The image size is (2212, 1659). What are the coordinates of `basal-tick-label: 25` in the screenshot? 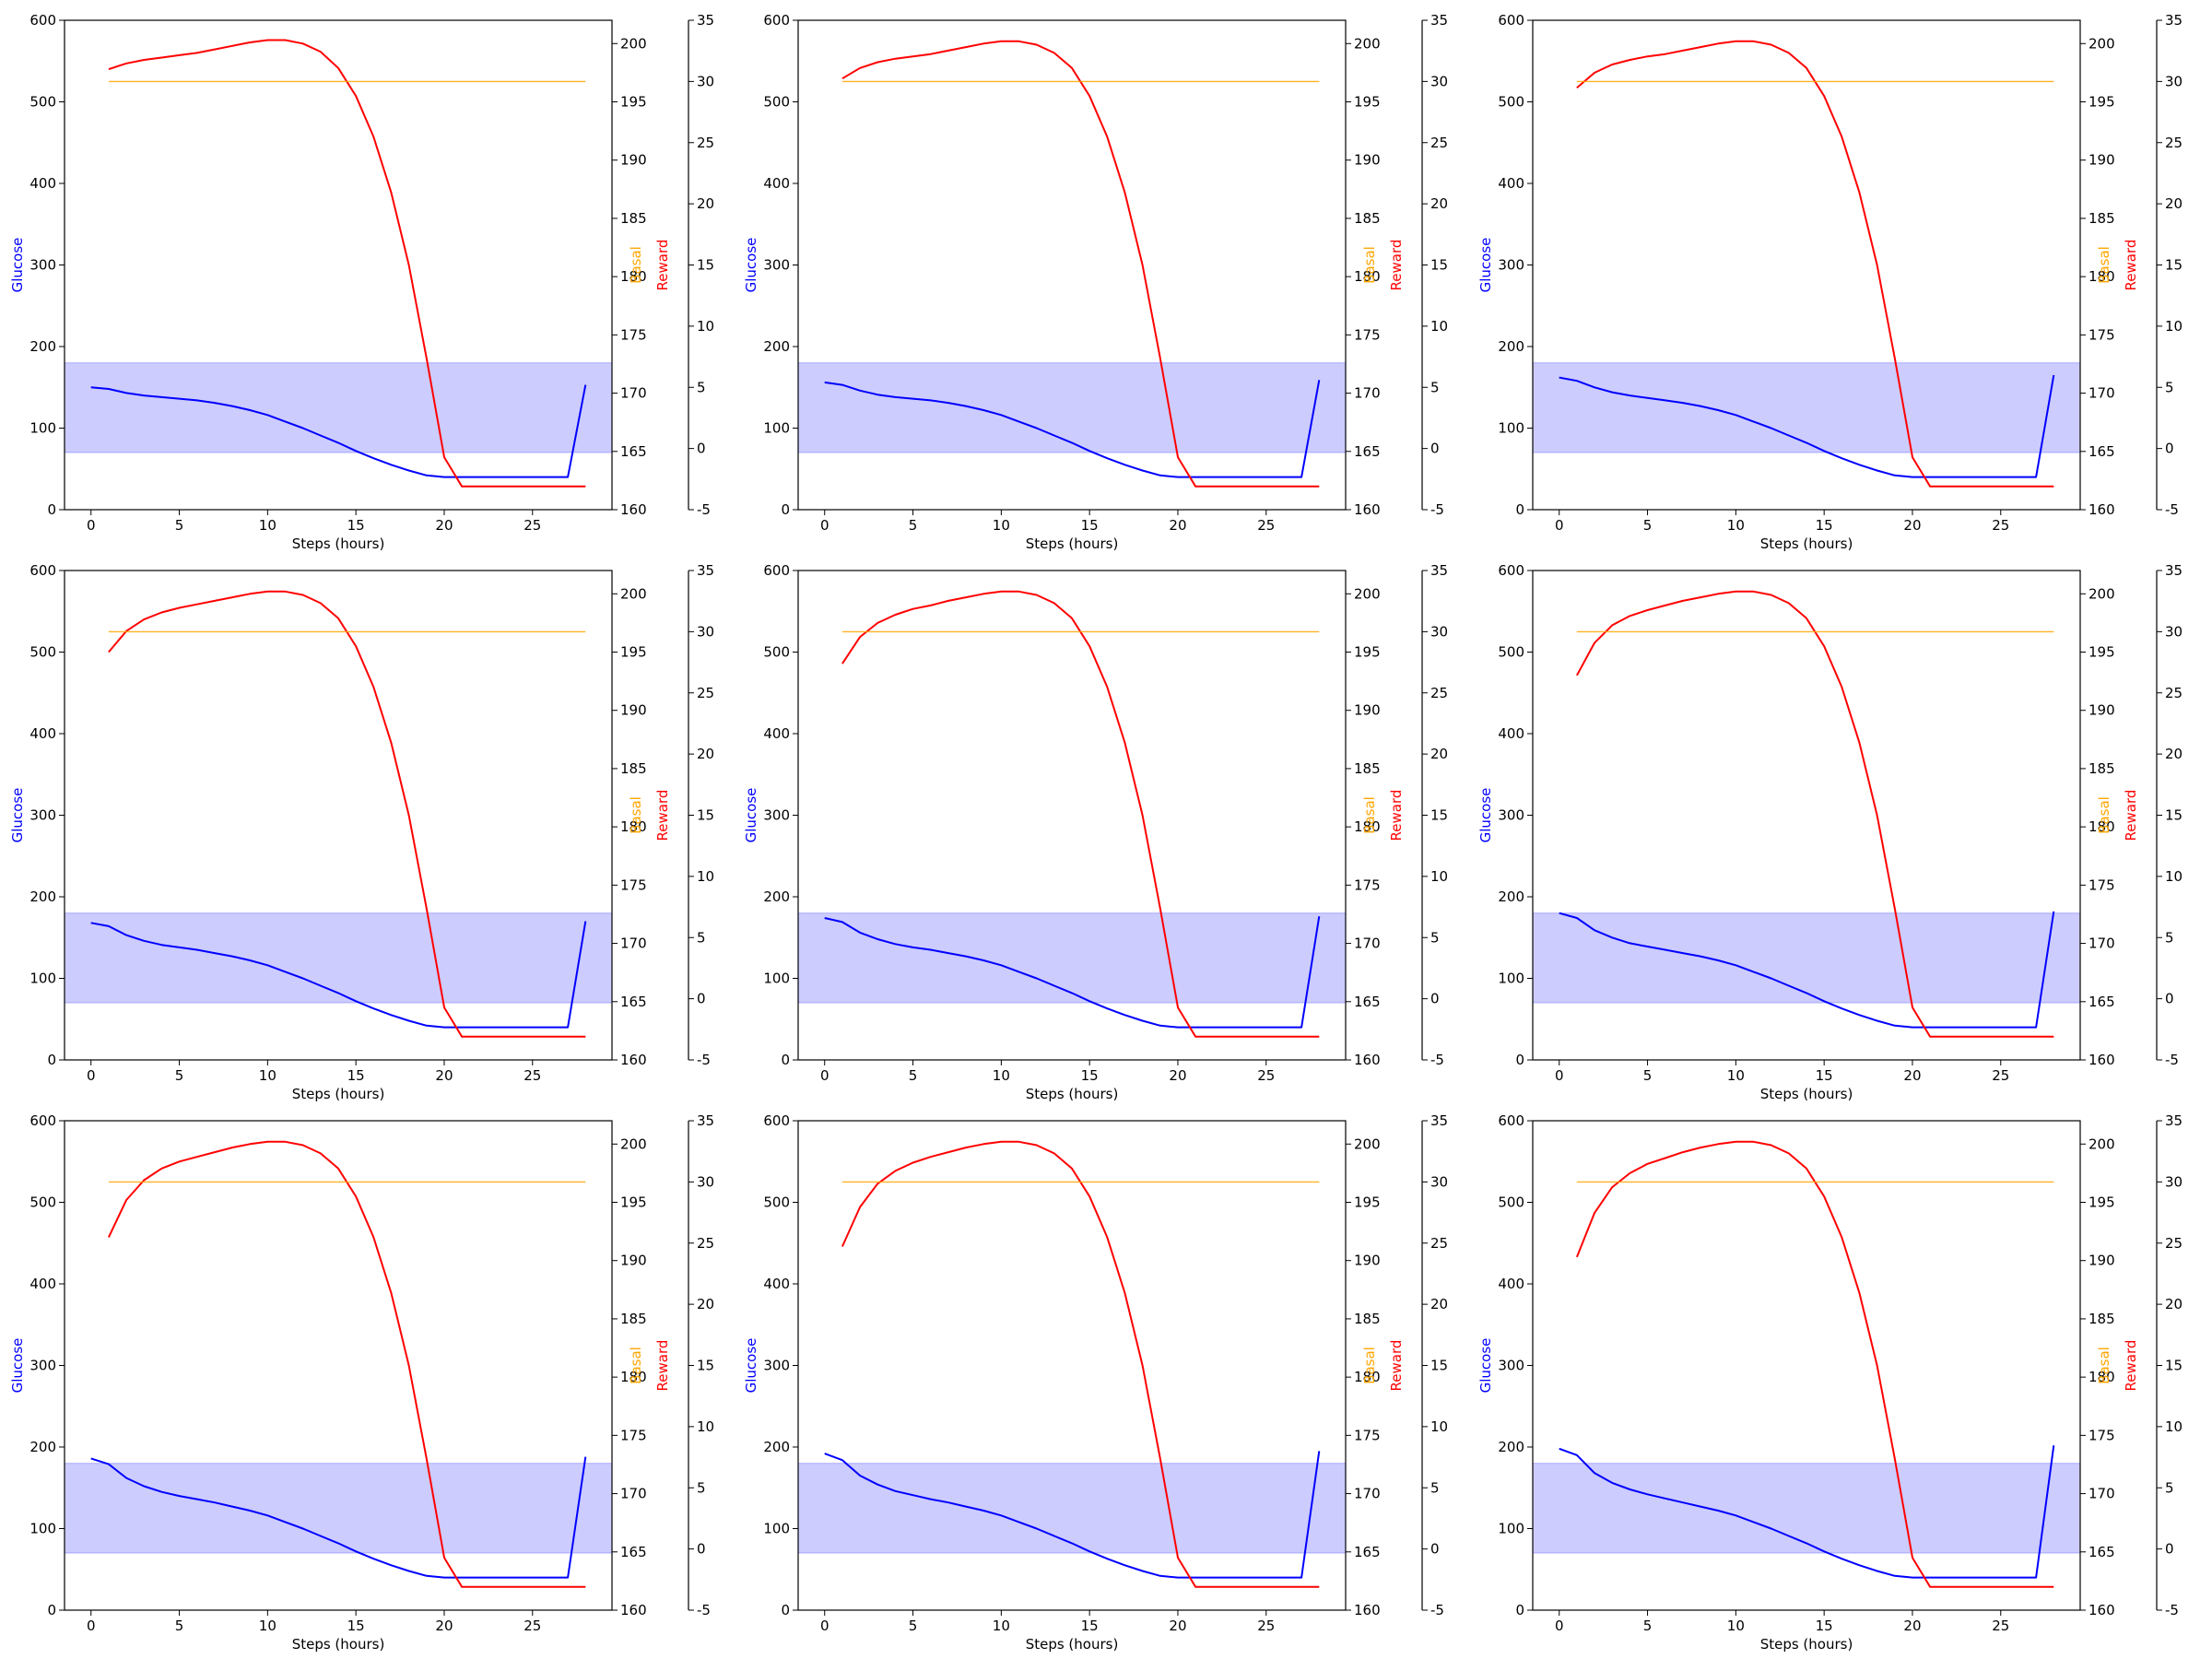 It's located at (2174, 143).